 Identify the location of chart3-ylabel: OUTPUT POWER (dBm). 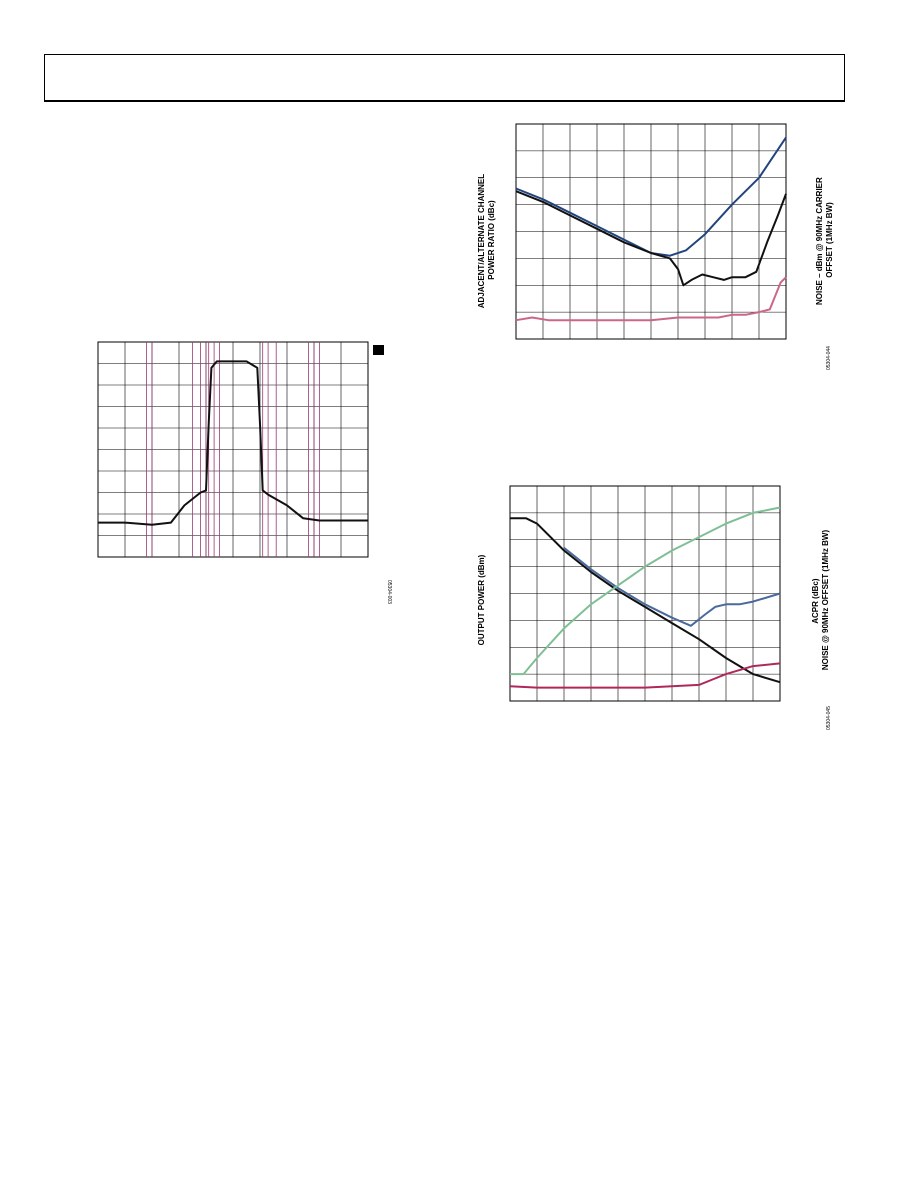
(481, 599).